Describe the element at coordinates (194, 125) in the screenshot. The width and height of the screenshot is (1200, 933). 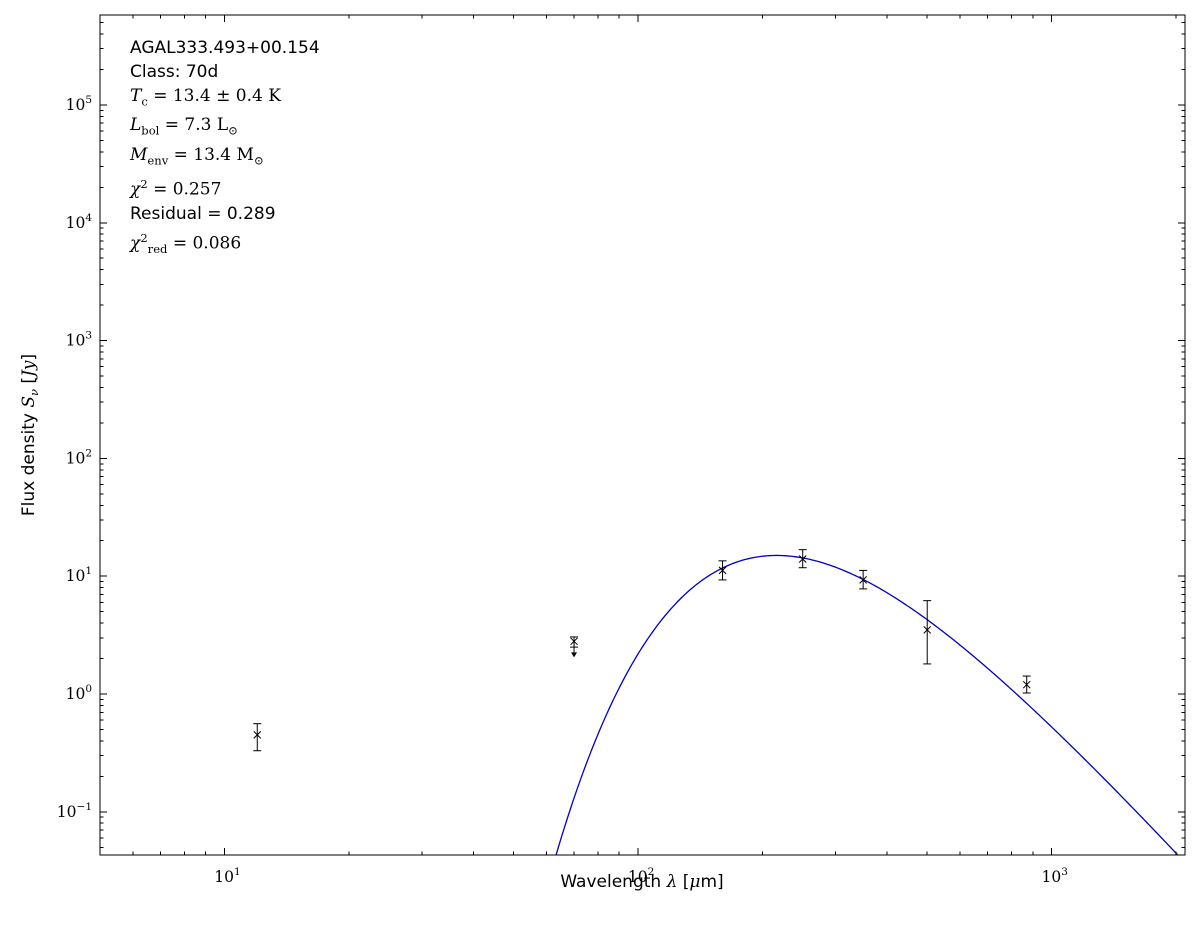
I see `annotation-segment: = 7.3 L` at that location.